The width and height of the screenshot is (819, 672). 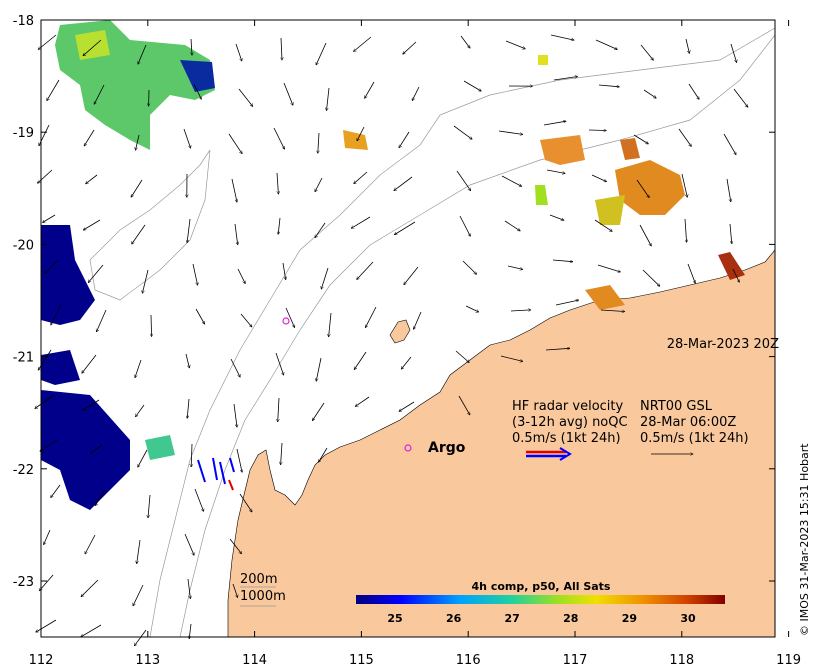 What do you see at coordinates (629, 618) in the screenshot?
I see `colorbar-tick-label: 29` at bounding box center [629, 618].